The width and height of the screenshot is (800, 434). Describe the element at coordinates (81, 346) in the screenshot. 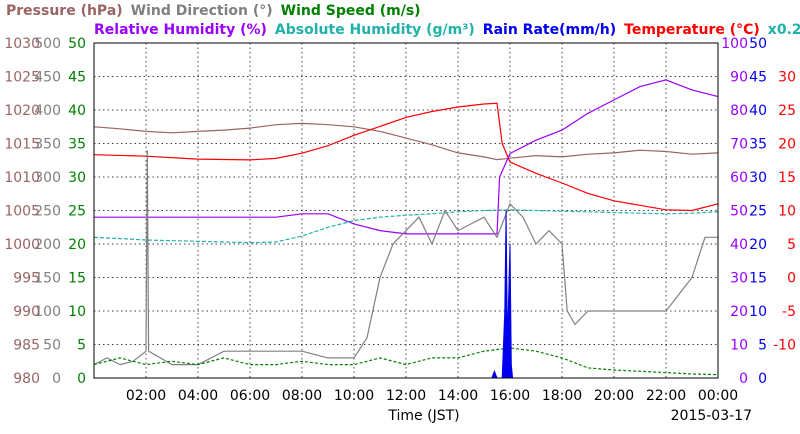

I see `wind_speed-tick: 5` at that location.